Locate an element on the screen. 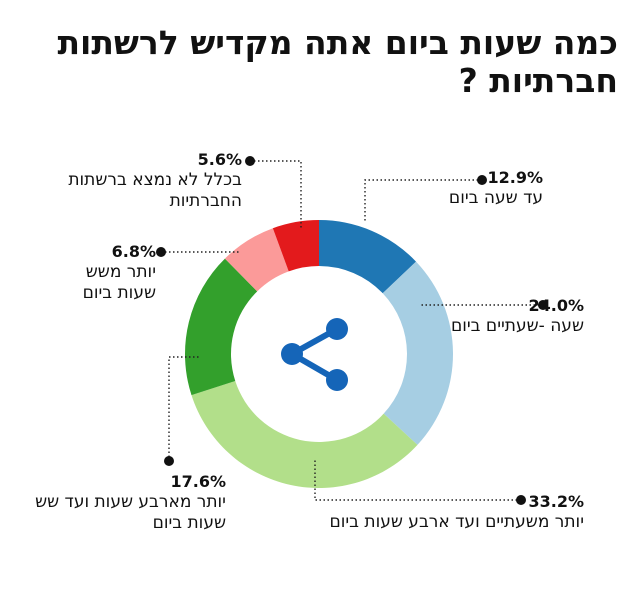 The width and height of the screenshot is (640, 590). slice-category: עד שעה ביום is located at coordinates (495, 198).